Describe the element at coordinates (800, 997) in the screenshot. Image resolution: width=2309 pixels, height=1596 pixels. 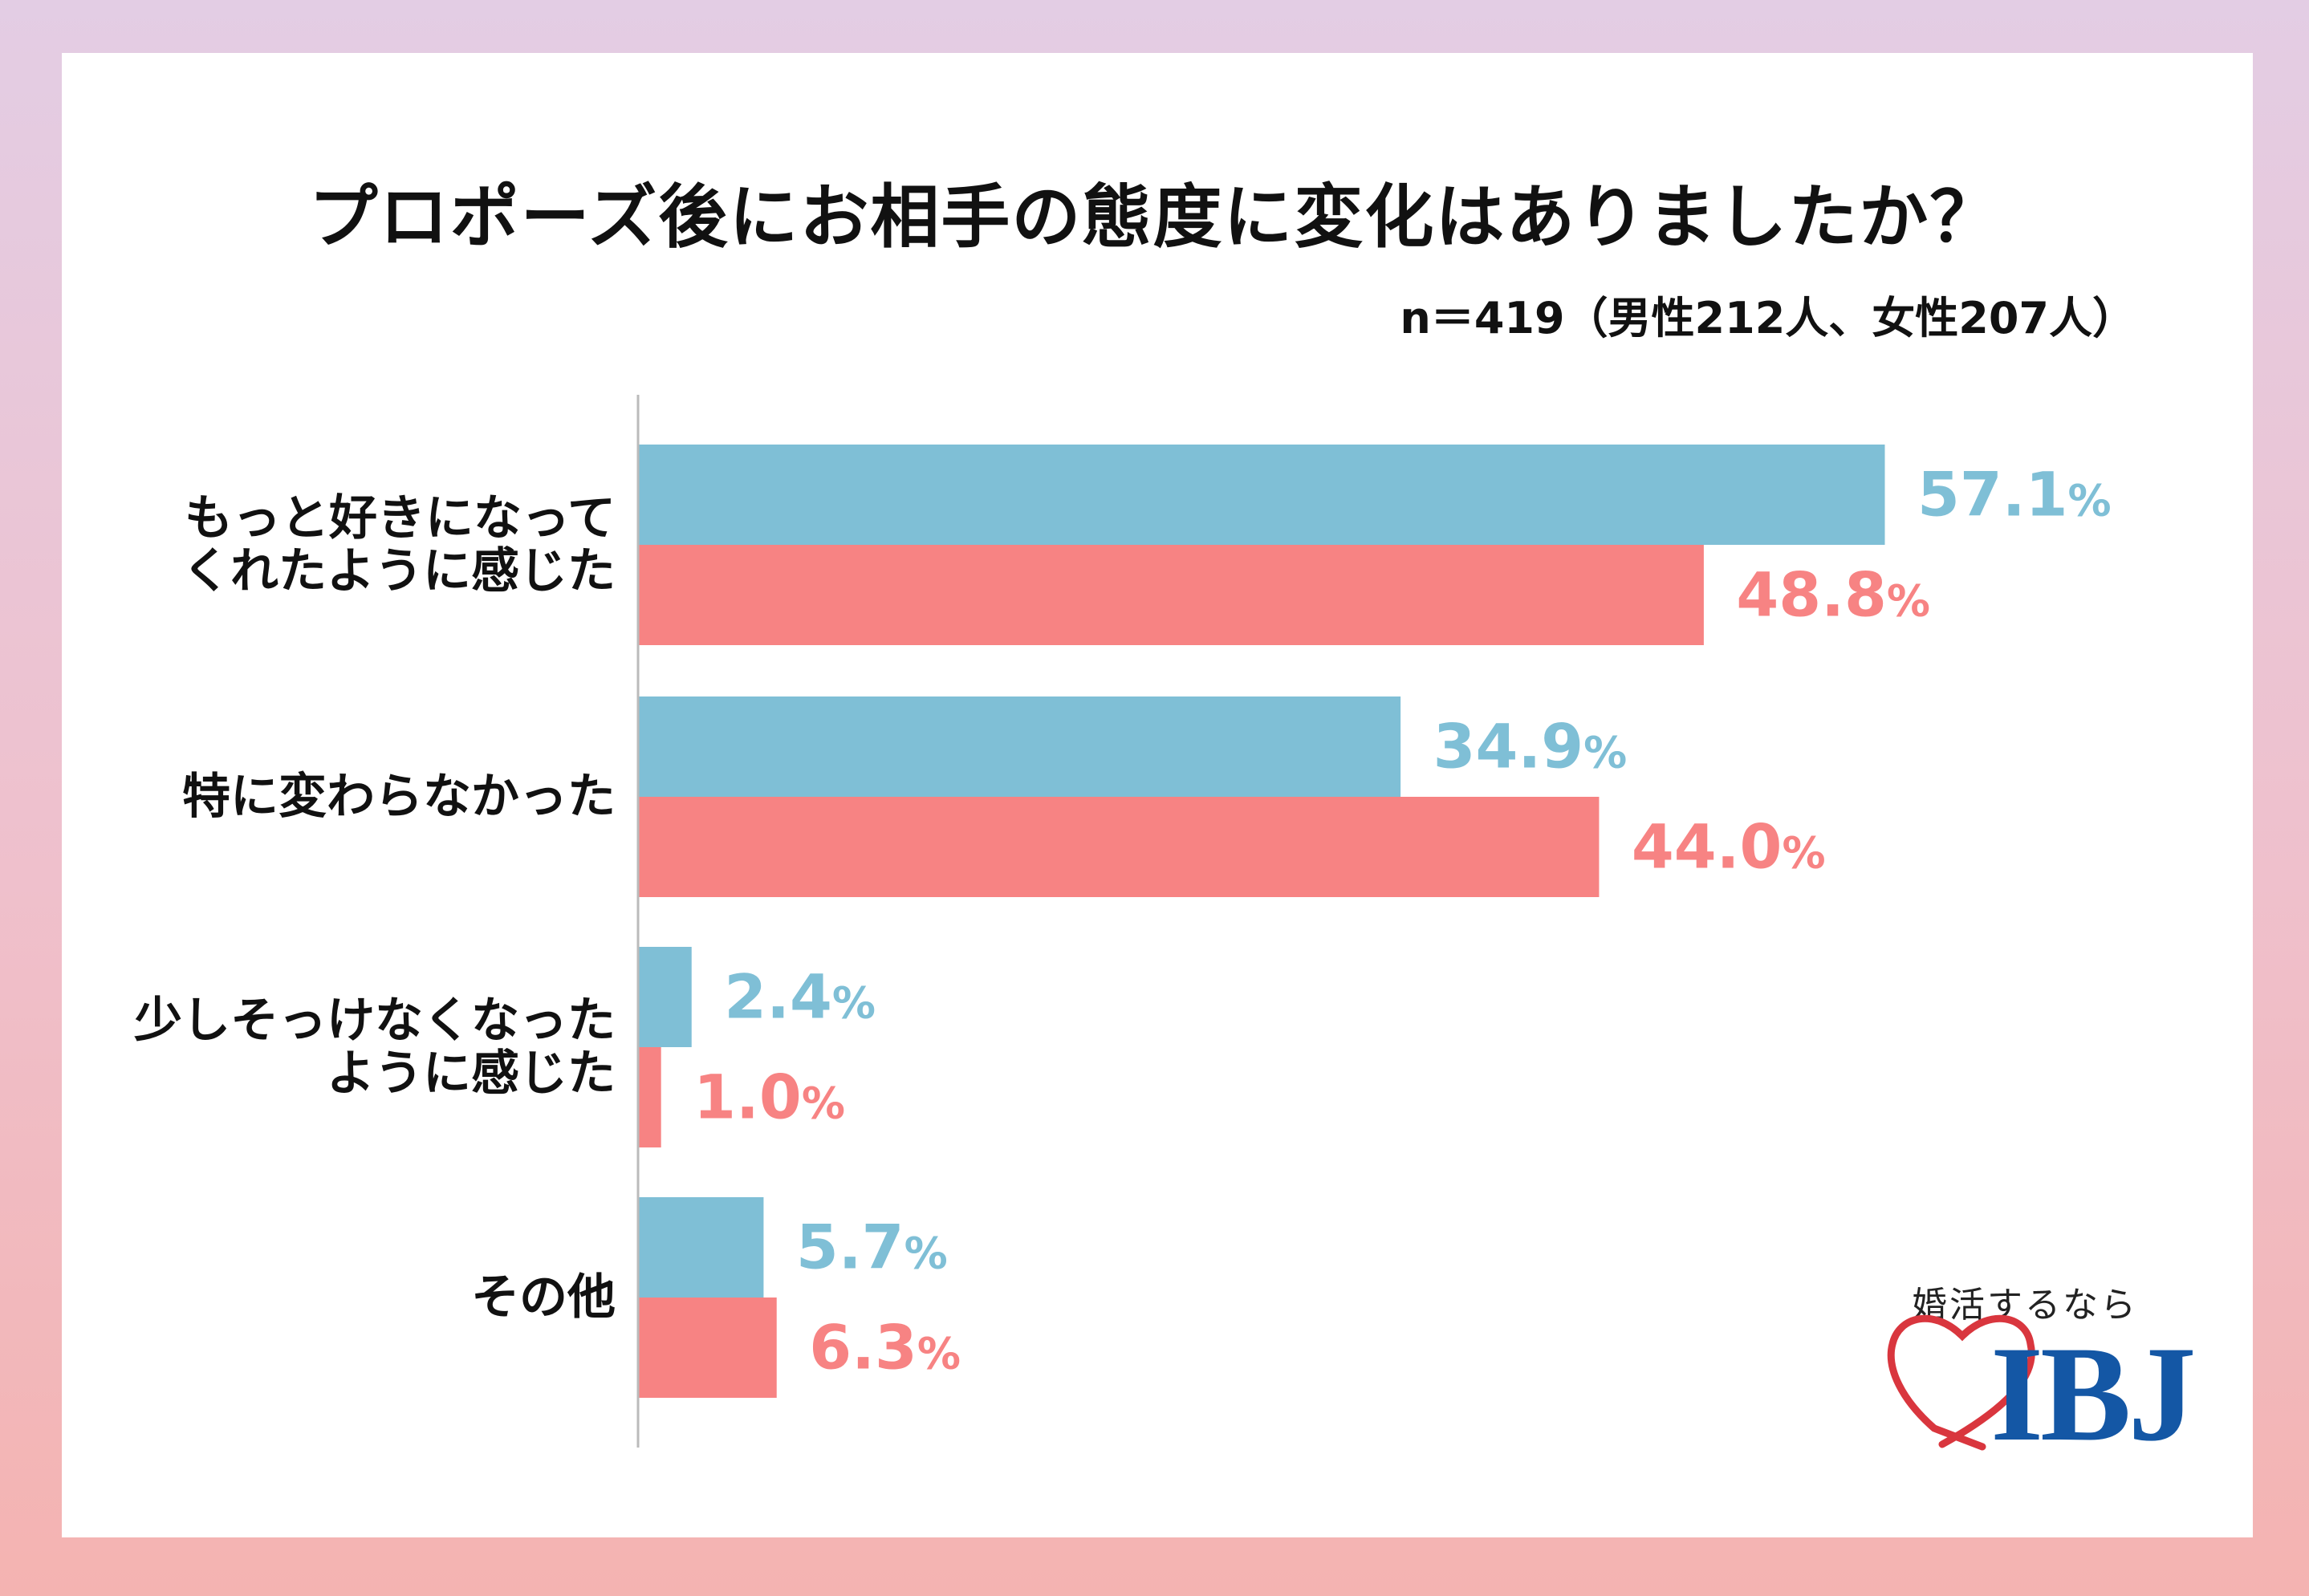
I see `data-label: 2.4%` at that location.